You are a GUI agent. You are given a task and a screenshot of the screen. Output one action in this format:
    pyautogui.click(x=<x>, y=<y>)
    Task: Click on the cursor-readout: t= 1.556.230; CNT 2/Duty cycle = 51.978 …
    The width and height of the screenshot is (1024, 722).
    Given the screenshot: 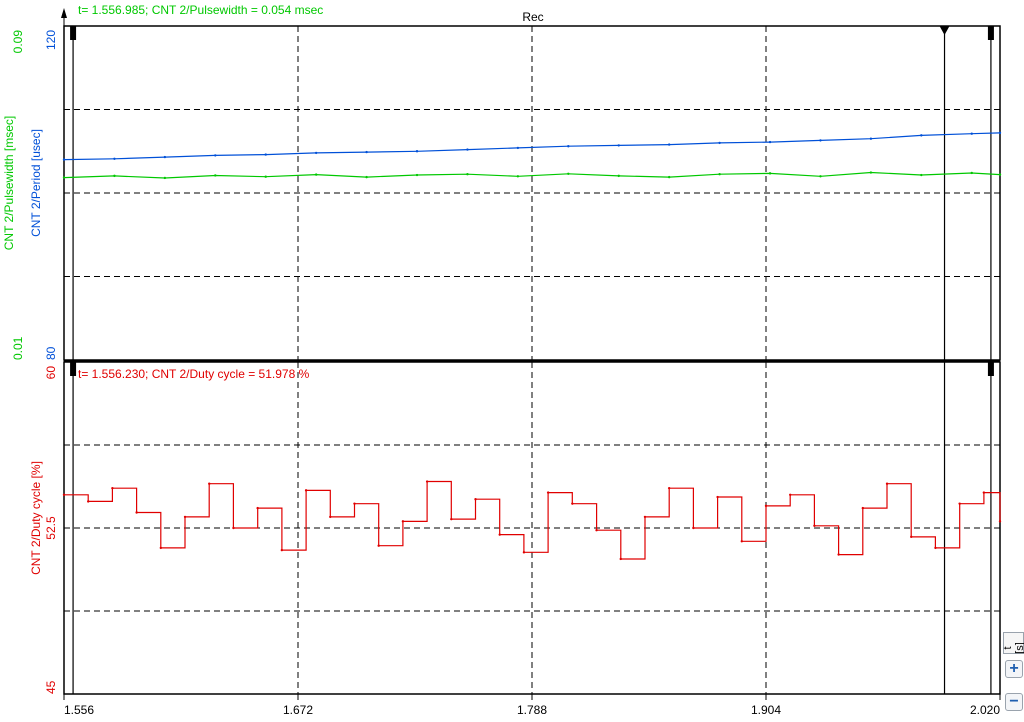 What is the action you would take?
    pyautogui.click(x=194, y=374)
    